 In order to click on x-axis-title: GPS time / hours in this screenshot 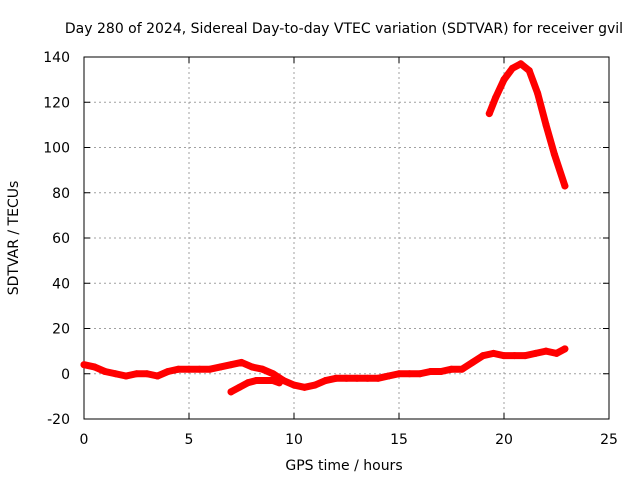, I will do `click(343, 466)`.